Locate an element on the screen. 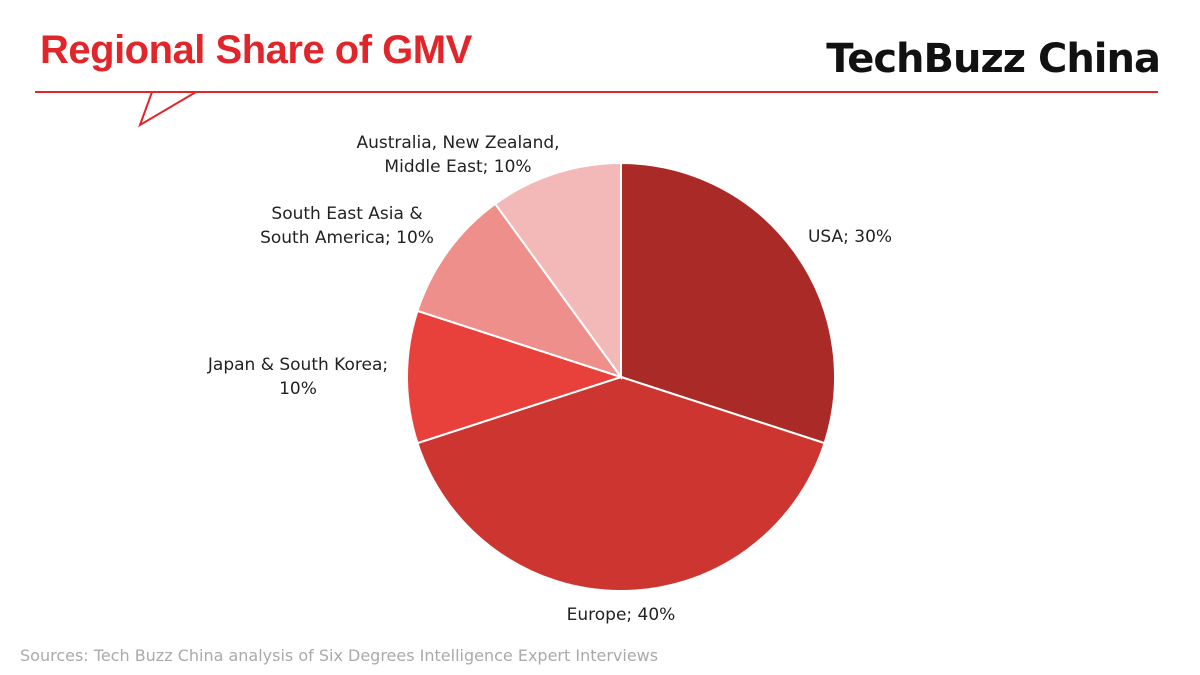 This screenshot has width=1200, height=675. brand-logo: TechBuzz China is located at coordinates (993, 59).